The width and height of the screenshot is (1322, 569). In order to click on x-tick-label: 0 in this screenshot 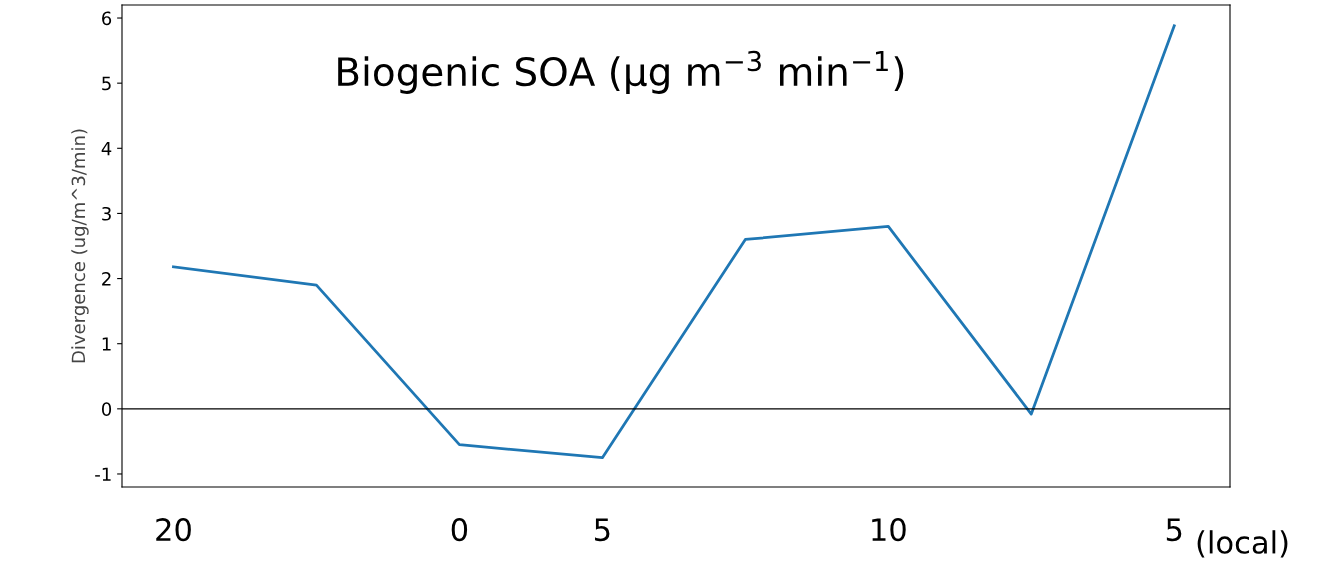, I will do `click(459, 530)`.